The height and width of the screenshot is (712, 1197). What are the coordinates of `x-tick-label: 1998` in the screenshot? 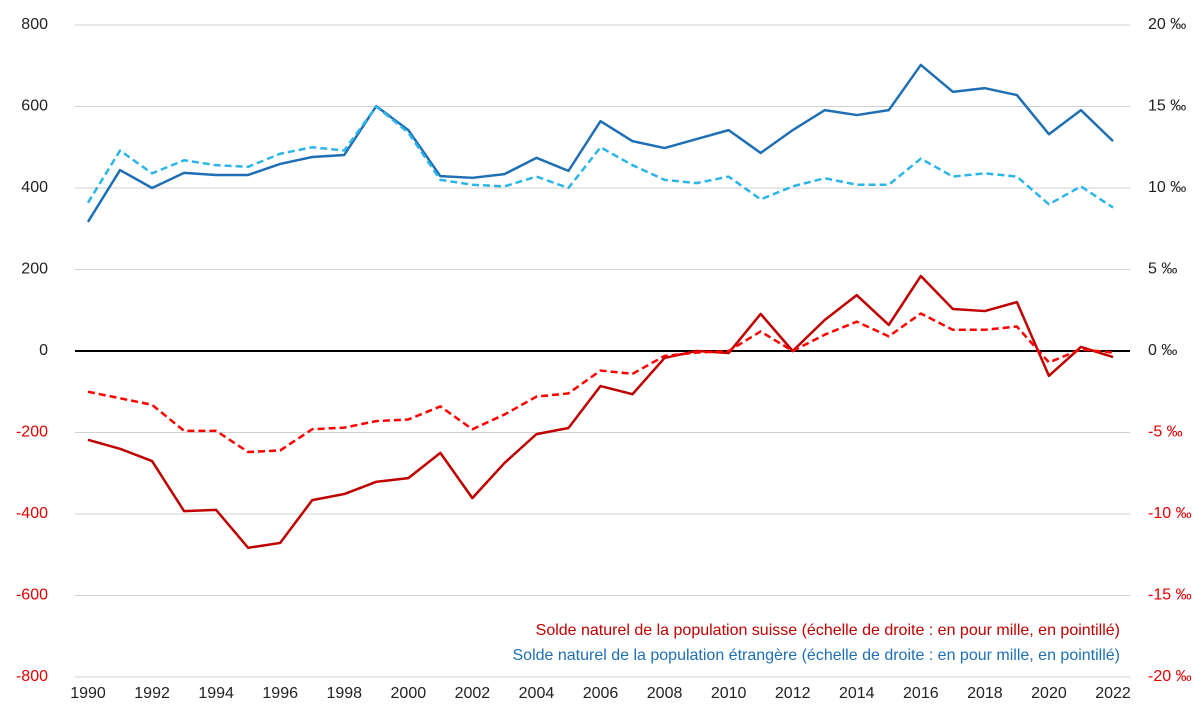 It's located at (344, 693).